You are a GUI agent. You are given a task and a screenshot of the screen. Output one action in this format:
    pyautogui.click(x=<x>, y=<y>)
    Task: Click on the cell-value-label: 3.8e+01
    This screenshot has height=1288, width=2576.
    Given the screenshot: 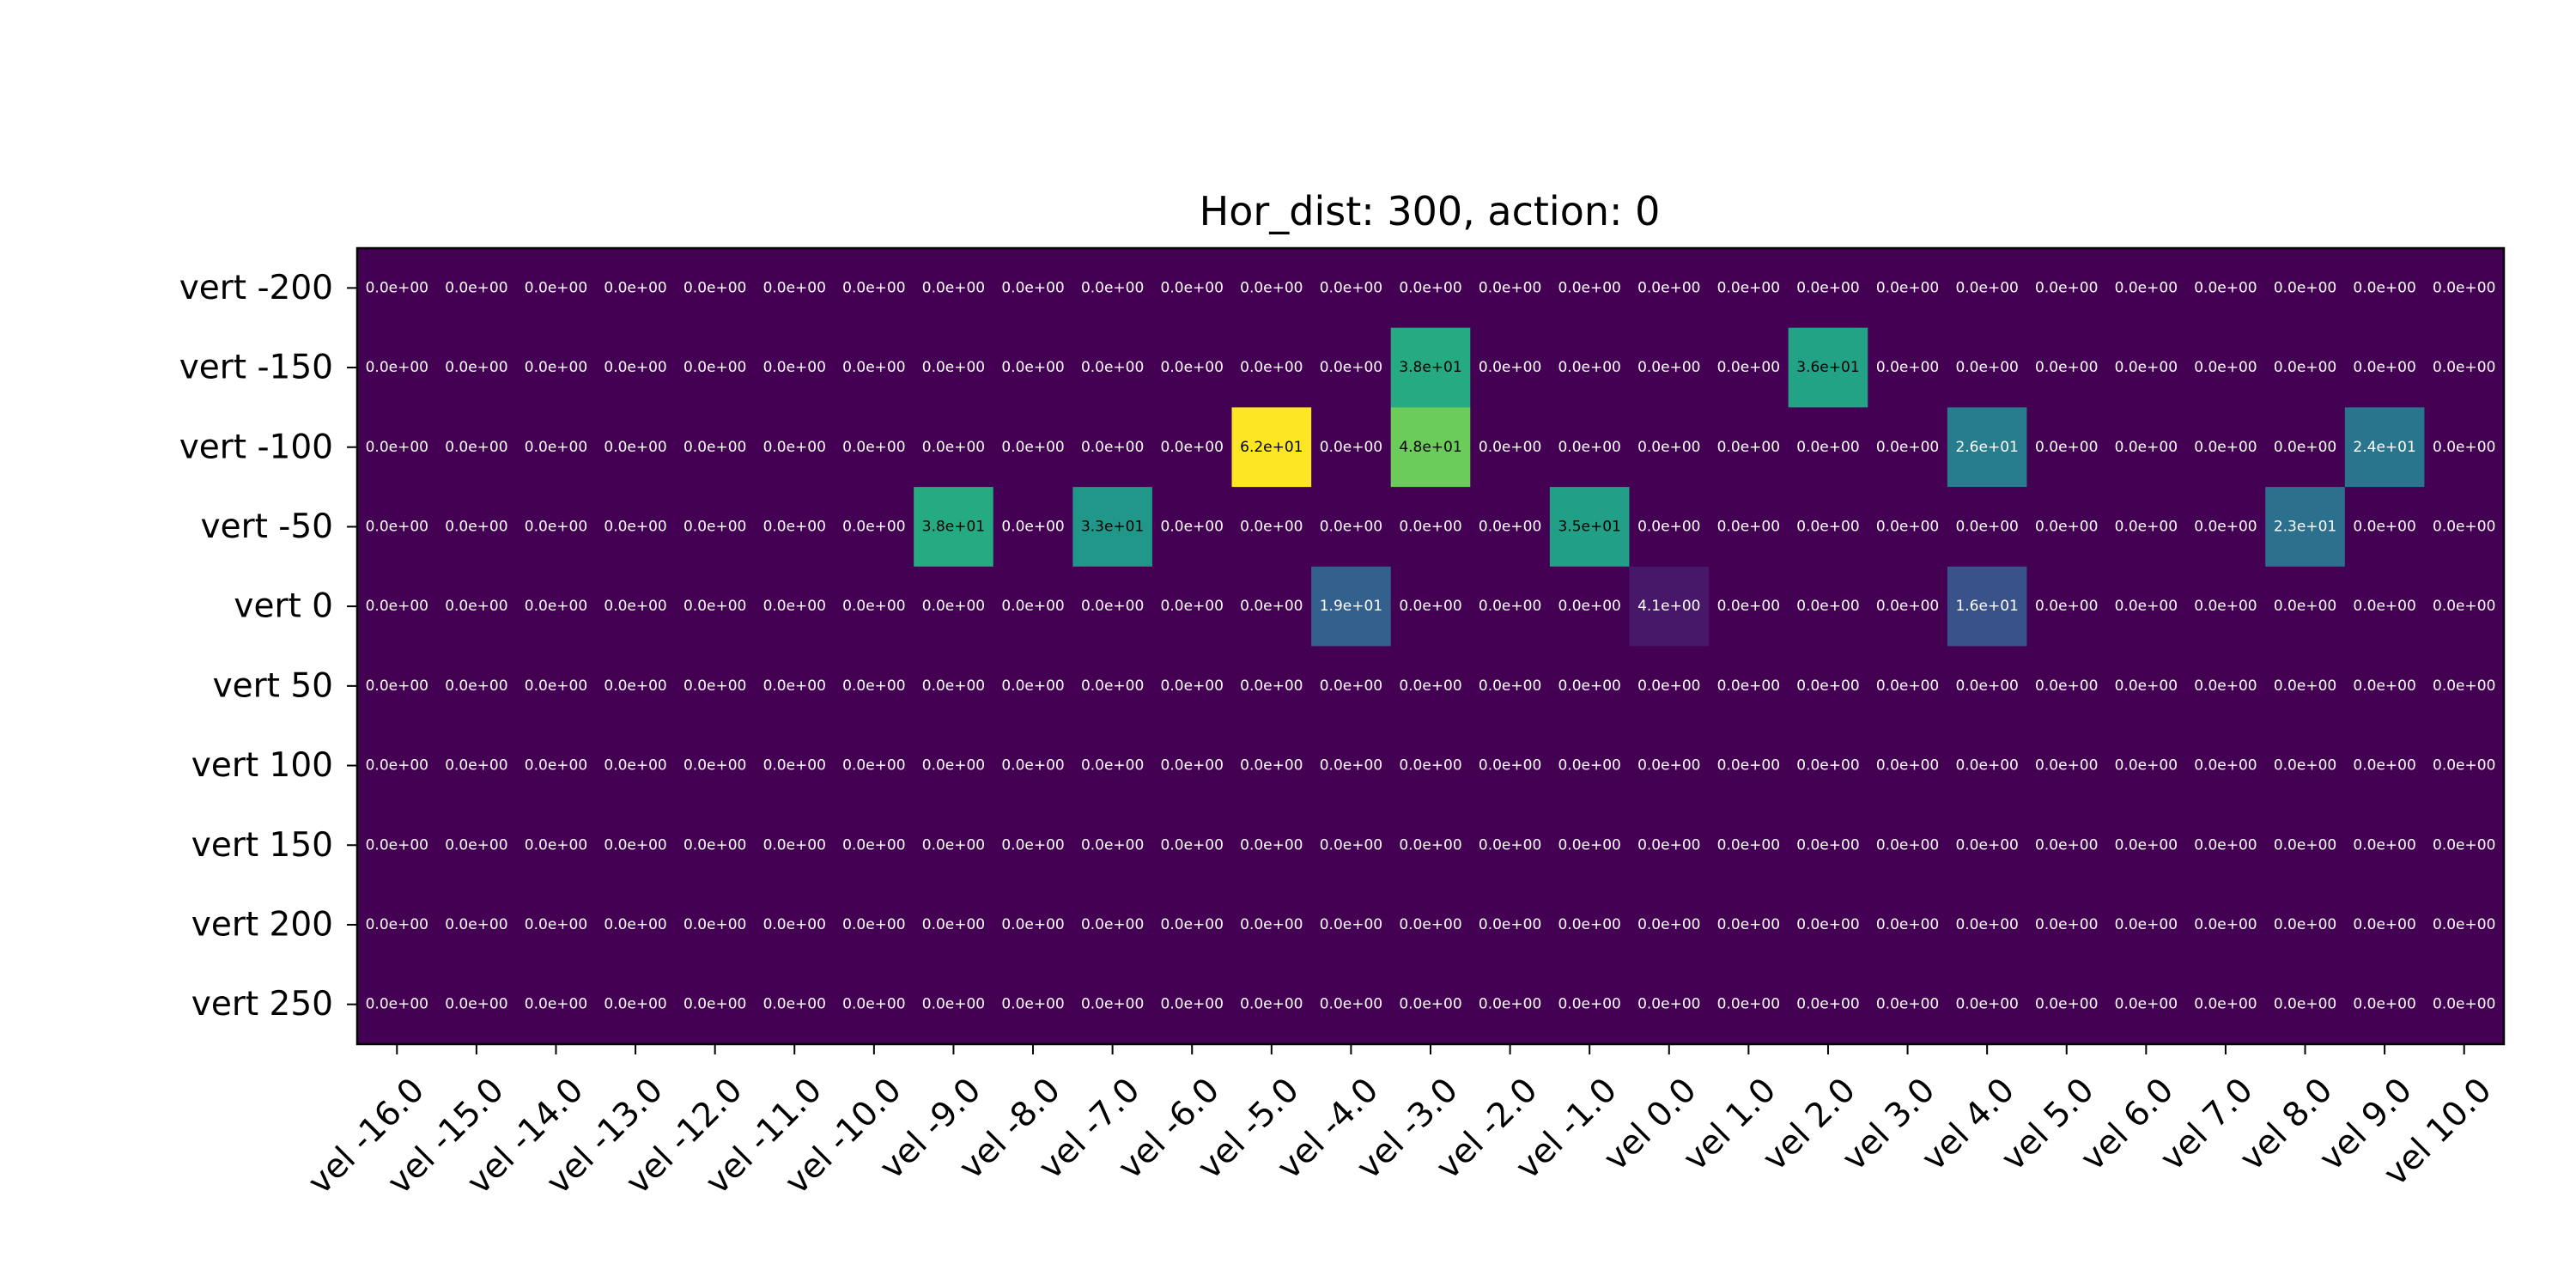 What is the action you would take?
    pyautogui.click(x=954, y=526)
    